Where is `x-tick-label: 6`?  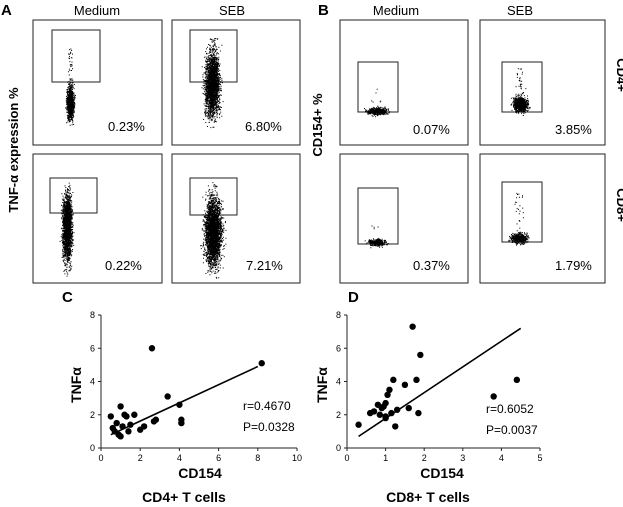 x-tick-label: 6 is located at coordinates (218, 458).